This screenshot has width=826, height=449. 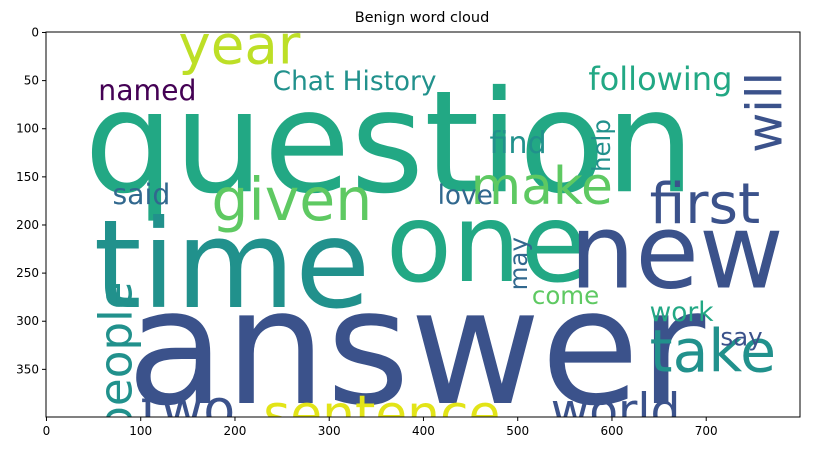 I want to click on cloud-word: will, so click(x=765, y=112).